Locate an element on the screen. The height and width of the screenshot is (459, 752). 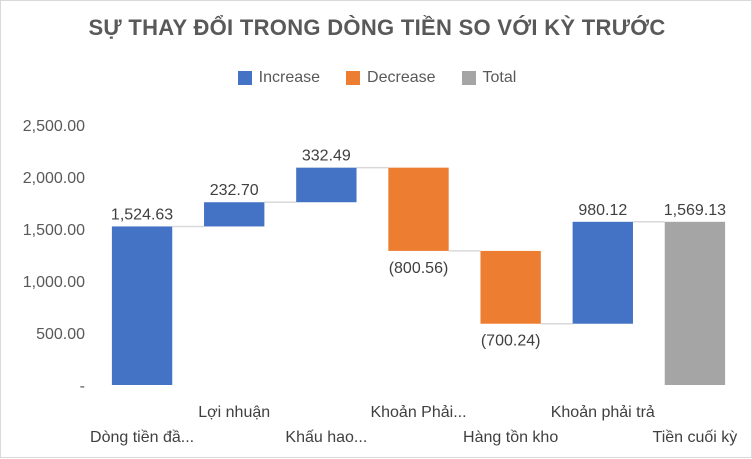
data-label: 232.70 is located at coordinates (234, 190).